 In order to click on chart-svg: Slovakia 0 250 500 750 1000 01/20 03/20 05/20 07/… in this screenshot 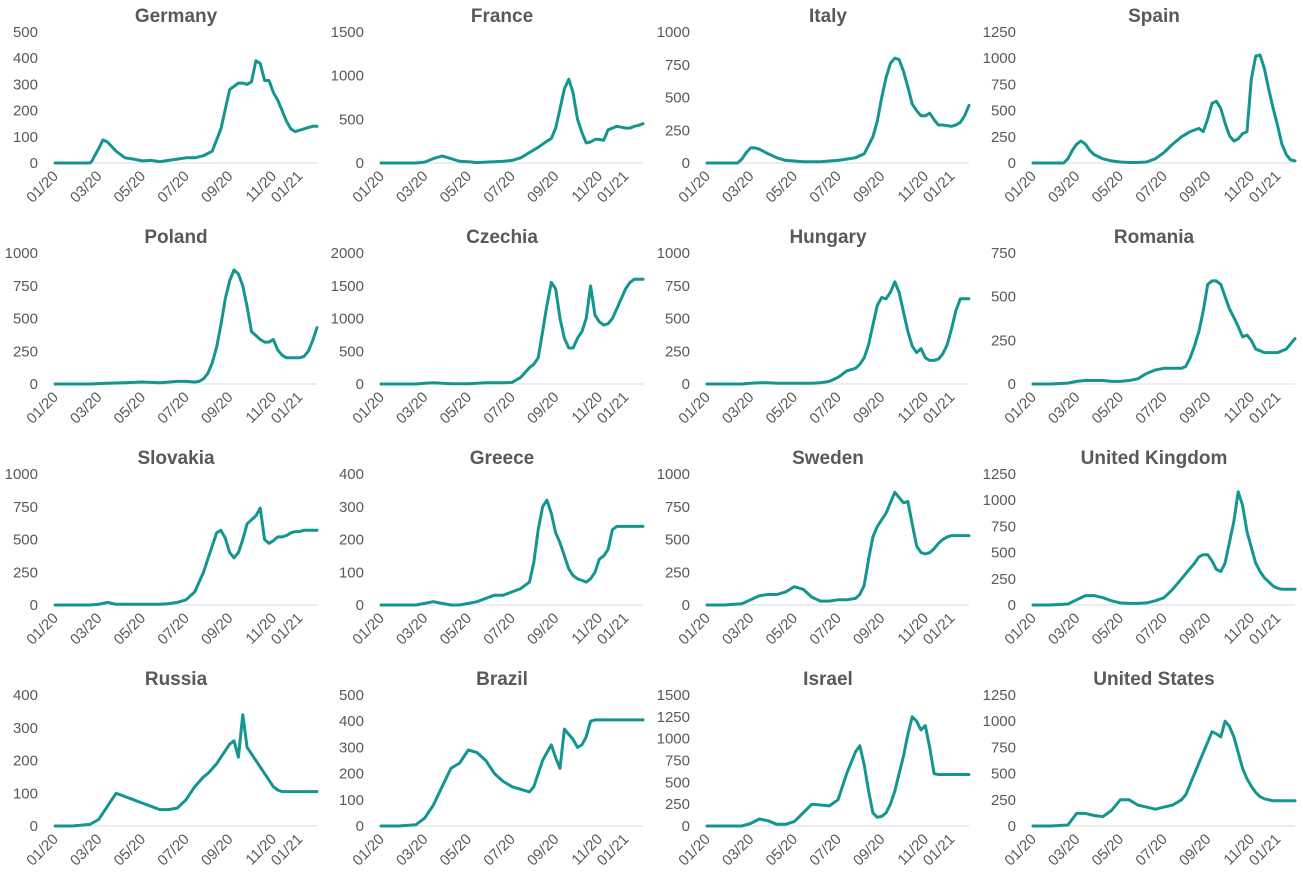, I will do `click(162, 548)`.